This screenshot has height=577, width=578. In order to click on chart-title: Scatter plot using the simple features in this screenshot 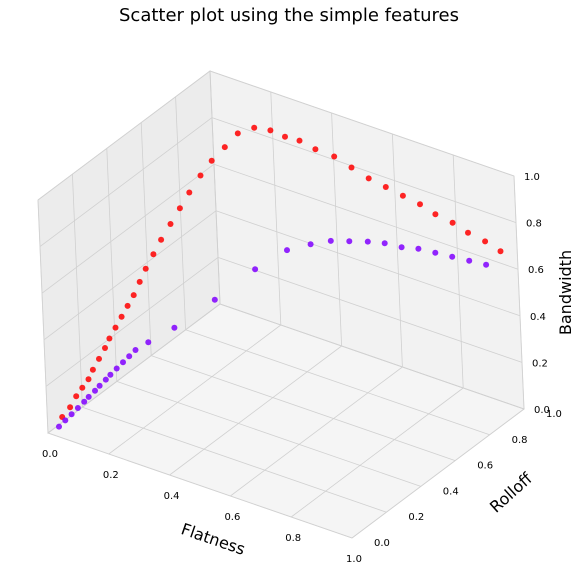, I will do `click(289, 15)`.